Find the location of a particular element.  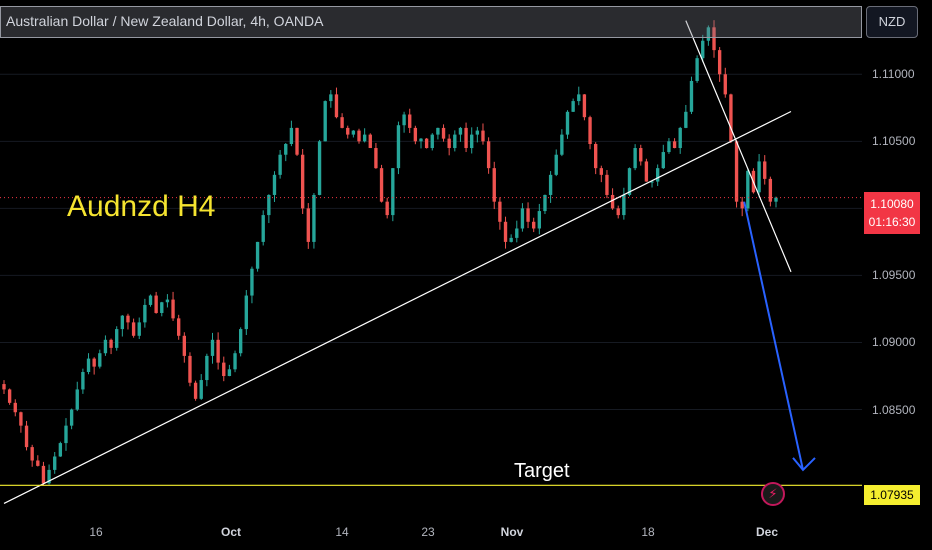

time-tick-label: Nov is located at coordinates (512, 532).